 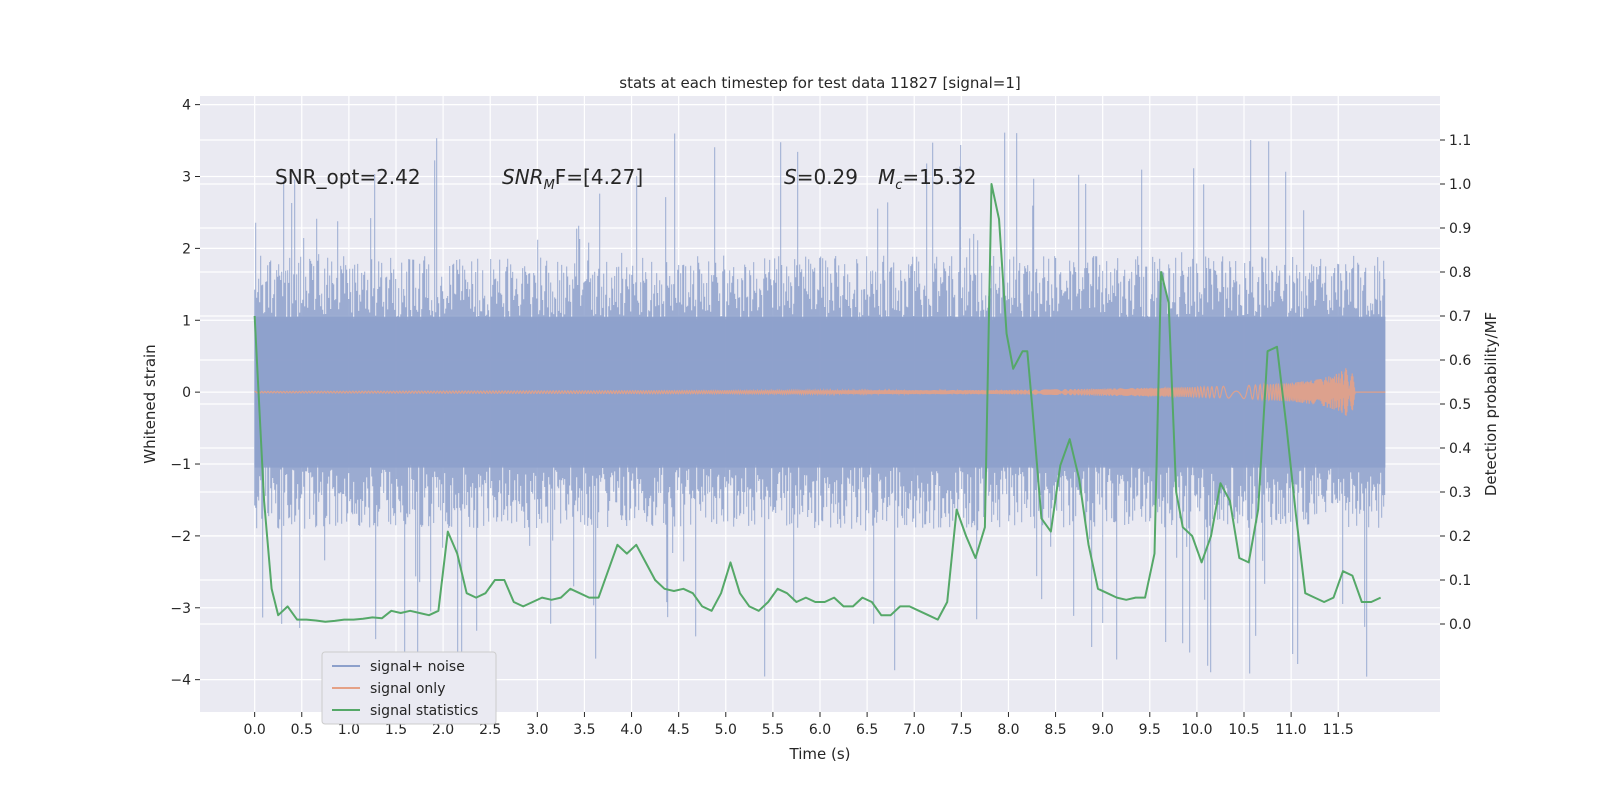 What do you see at coordinates (1196, 730) in the screenshot?
I see `x-tick-label: 10.0` at bounding box center [1196, 730].